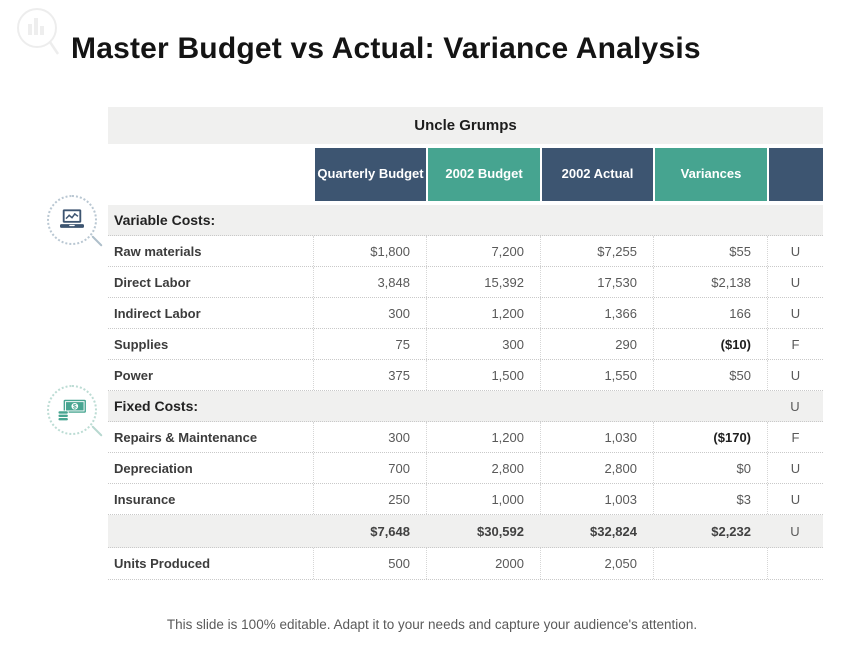  I want to click on cell-2002-actual: 17,530, so click(596, 282).